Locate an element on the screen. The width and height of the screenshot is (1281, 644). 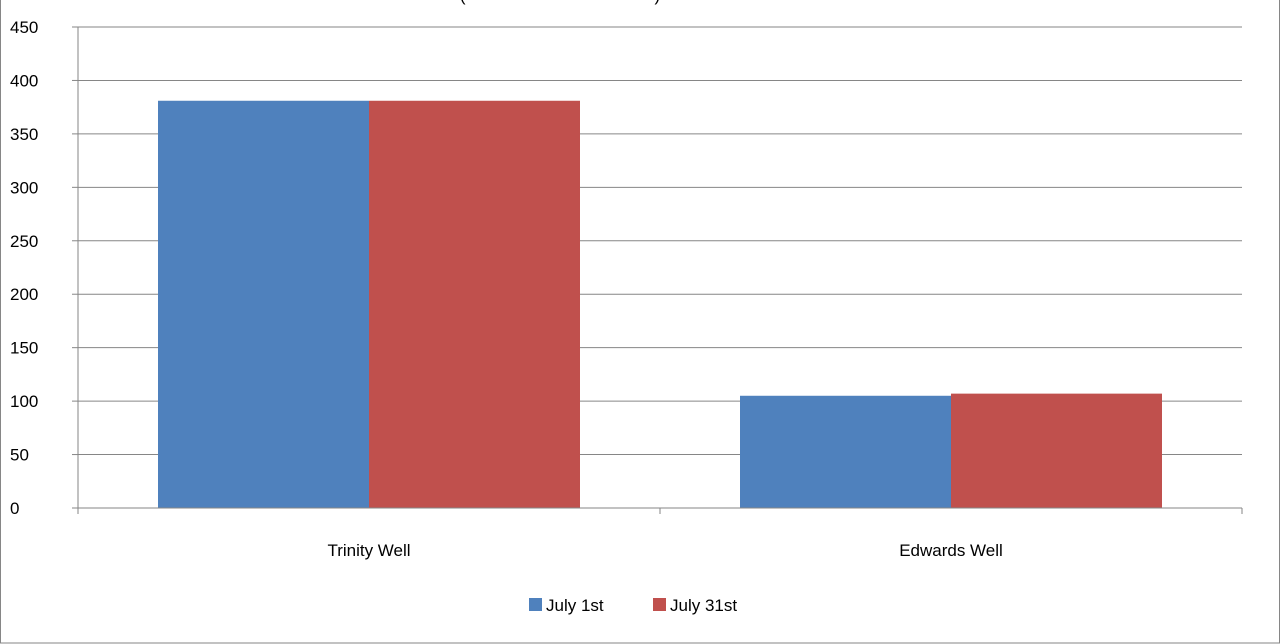
y-tick-label: 450 is located at coordinates (24, 27).